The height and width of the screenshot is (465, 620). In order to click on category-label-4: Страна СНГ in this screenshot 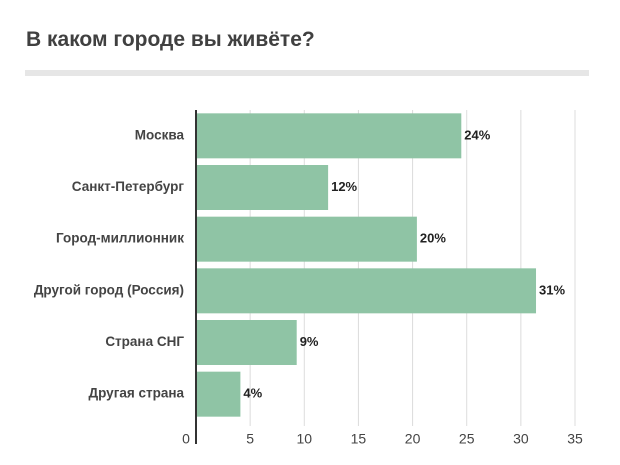, I will do `click(144, 341)`.